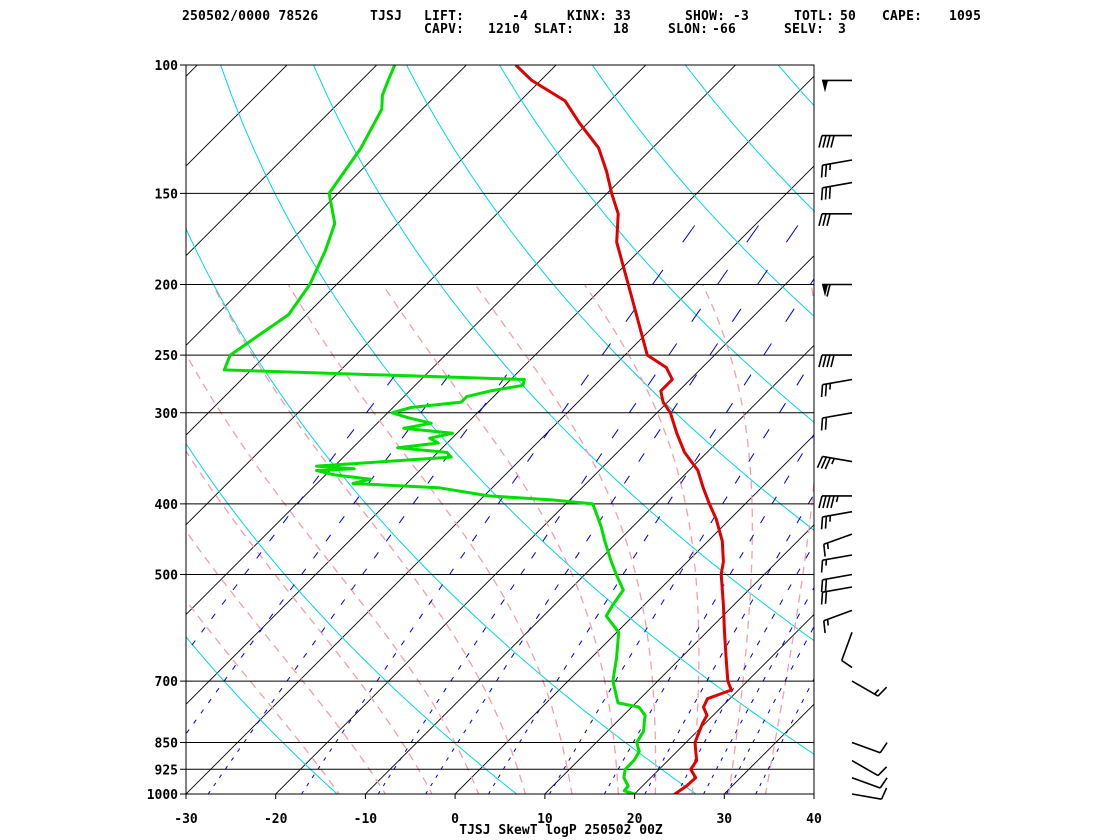  I want to click on y-tick-label: 250, so click(167, 356).